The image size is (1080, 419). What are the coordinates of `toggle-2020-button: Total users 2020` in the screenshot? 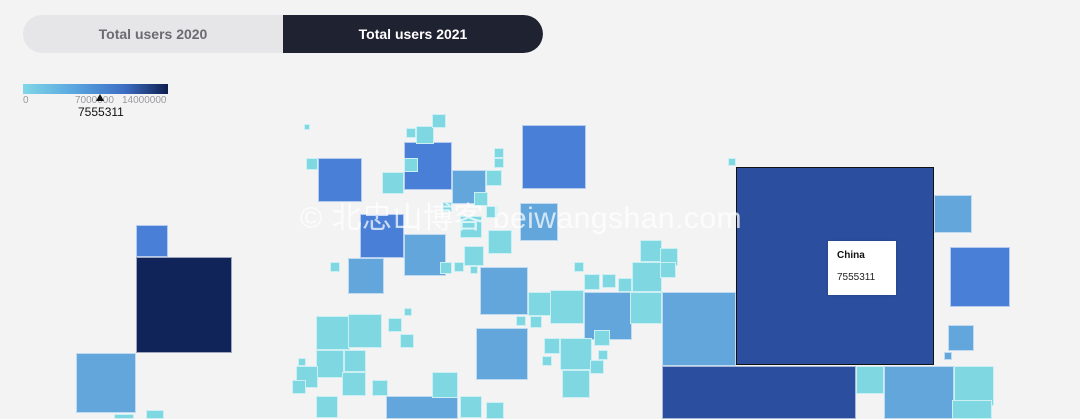 It's located at (153, 34).